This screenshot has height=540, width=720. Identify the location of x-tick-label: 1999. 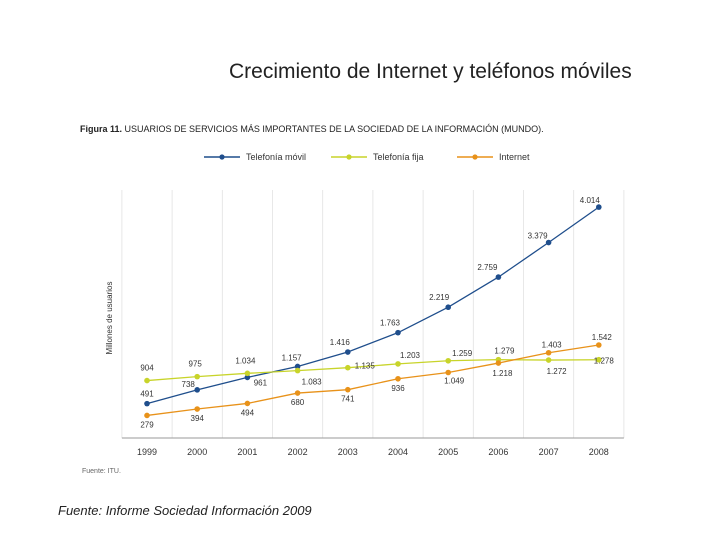
(147, 452).